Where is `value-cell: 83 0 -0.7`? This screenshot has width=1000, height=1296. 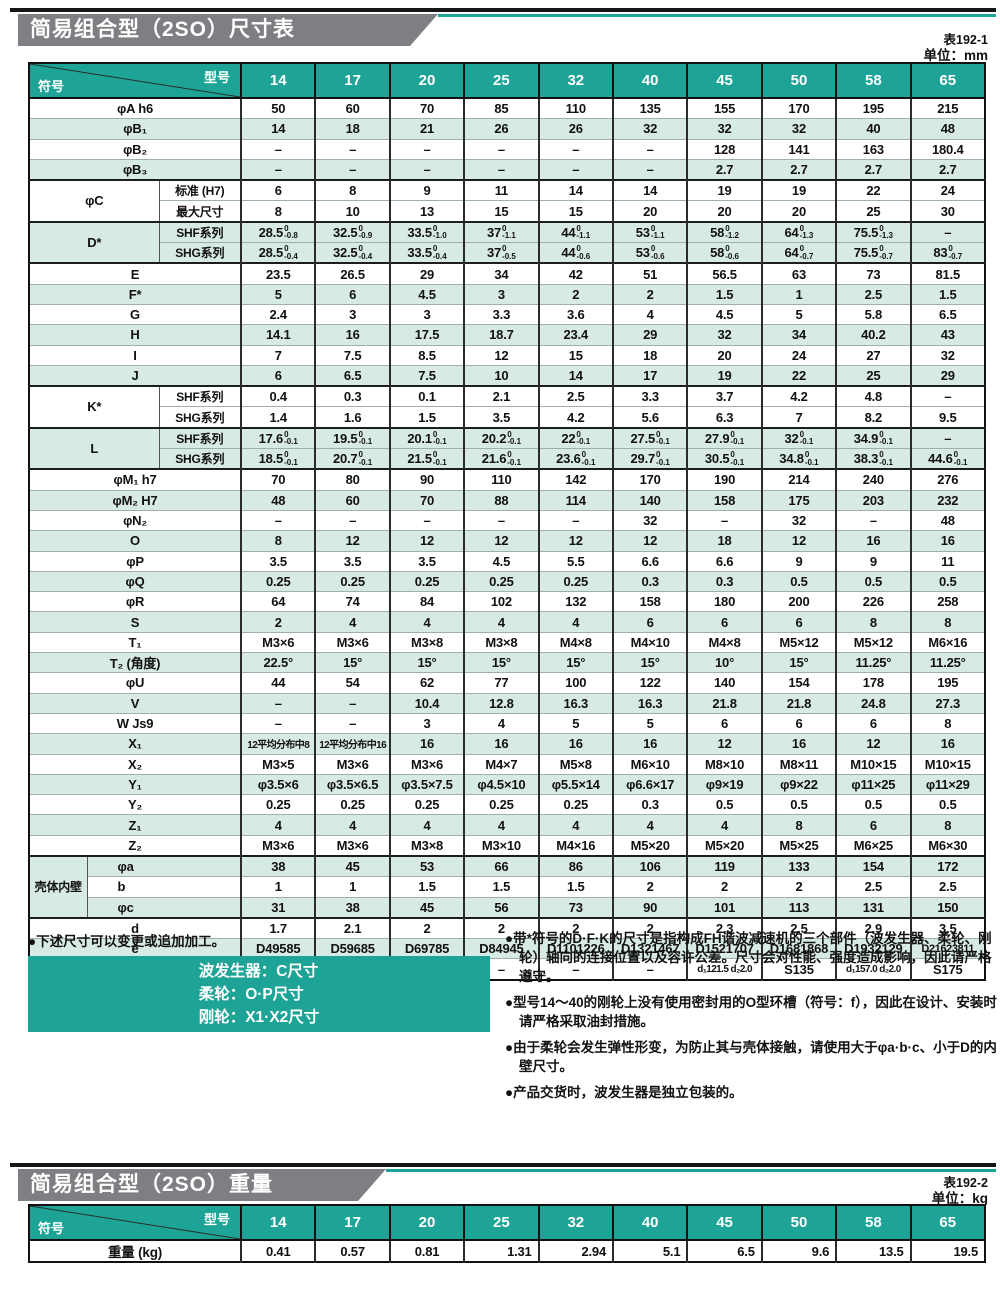
value-cell: 83 0 -0.7 is located at coordinates (947, 253).